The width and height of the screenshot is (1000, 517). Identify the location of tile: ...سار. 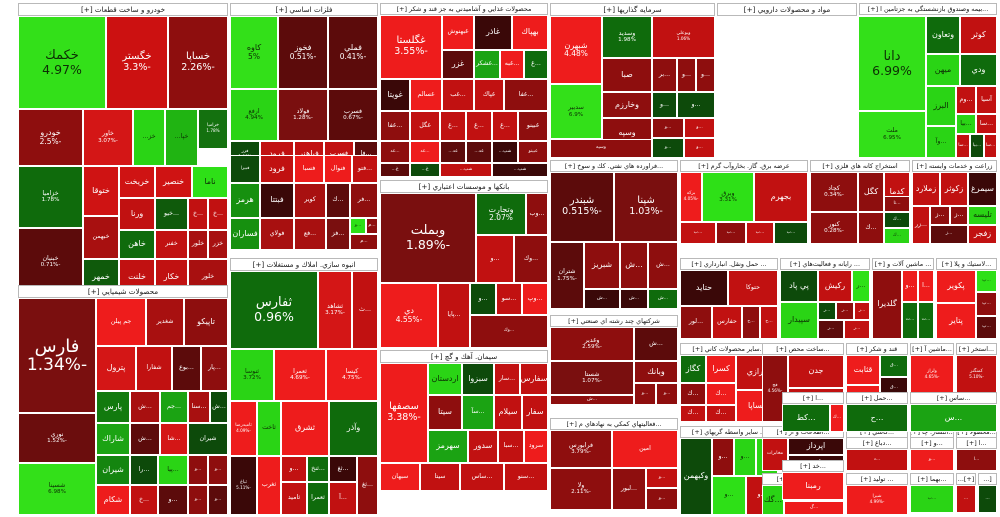
(507, 379).